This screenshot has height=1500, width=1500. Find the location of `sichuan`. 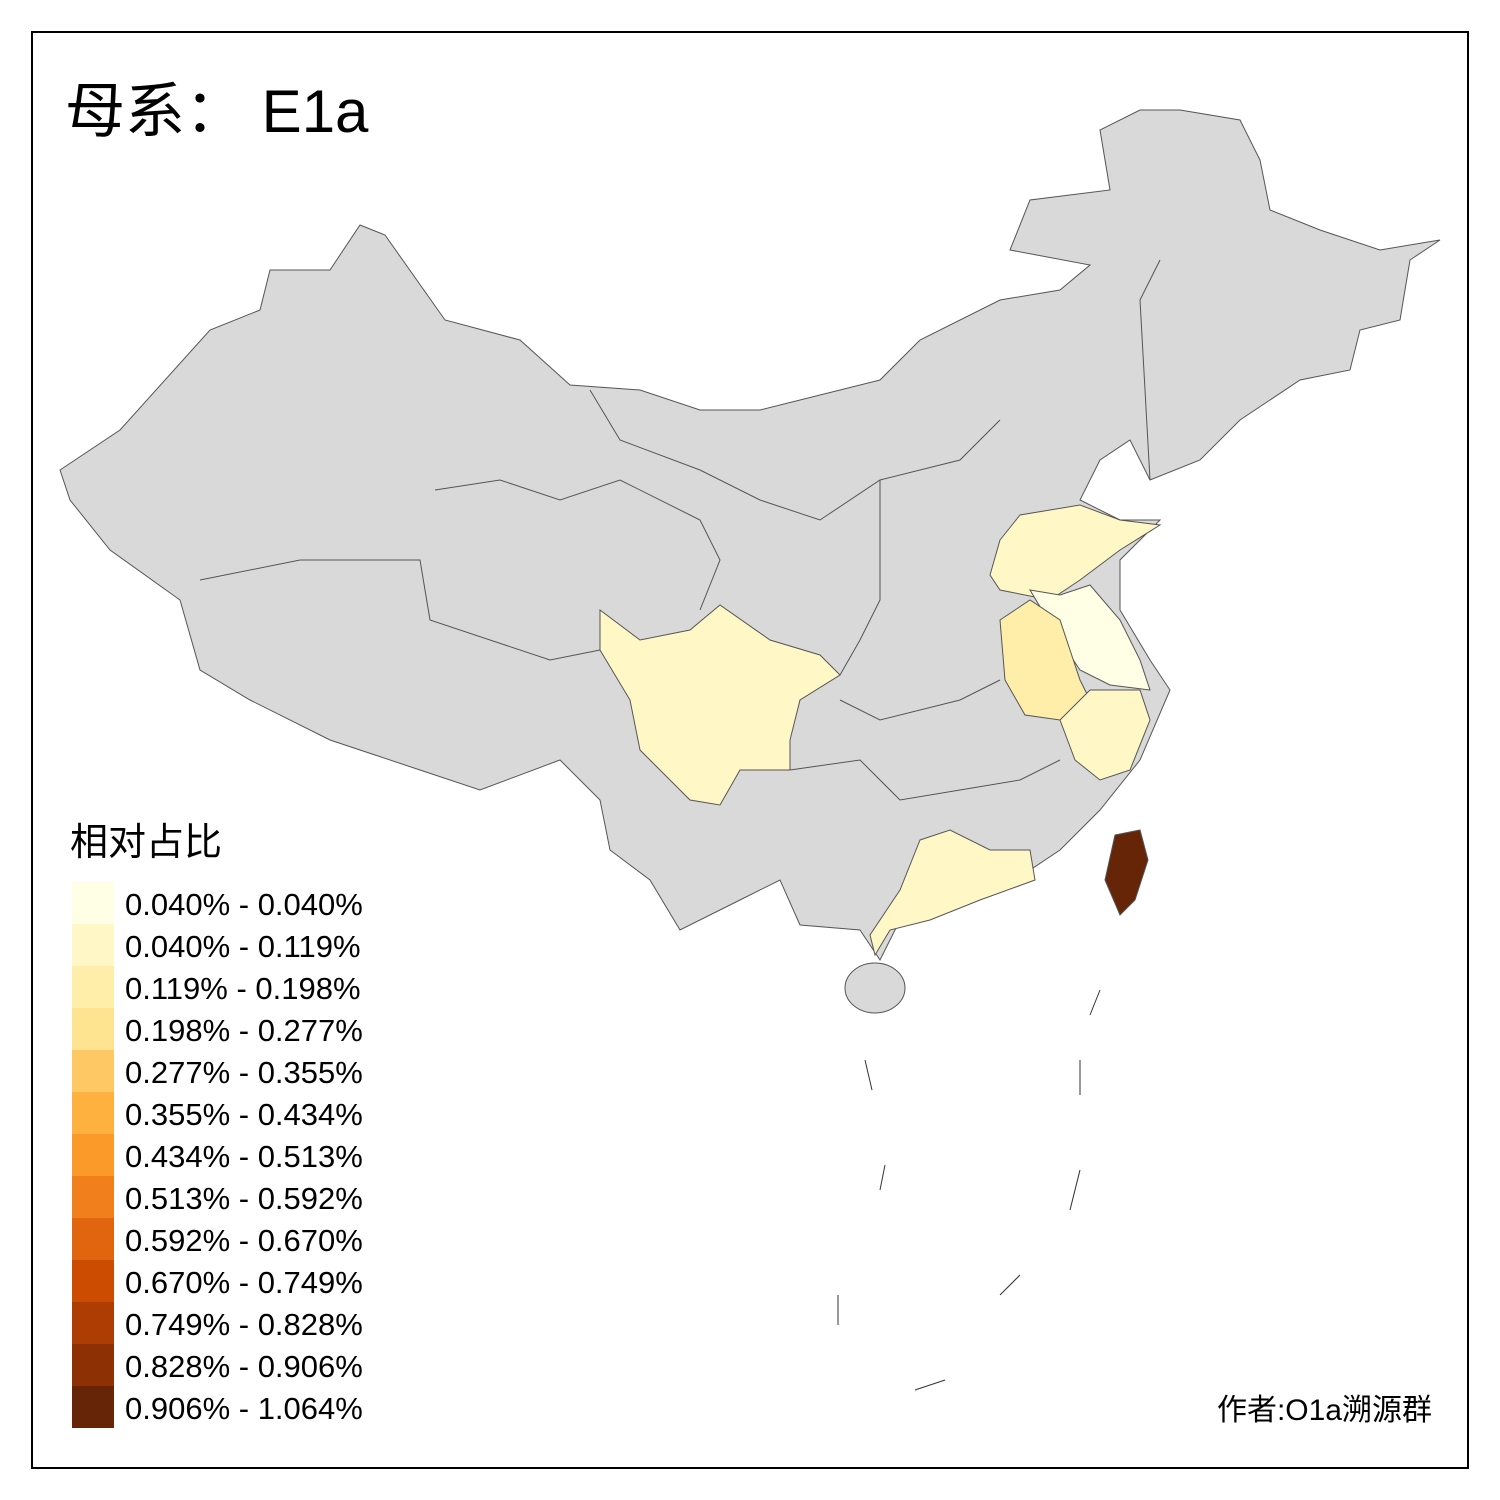

sichuan is located at coordinates (720, 705).